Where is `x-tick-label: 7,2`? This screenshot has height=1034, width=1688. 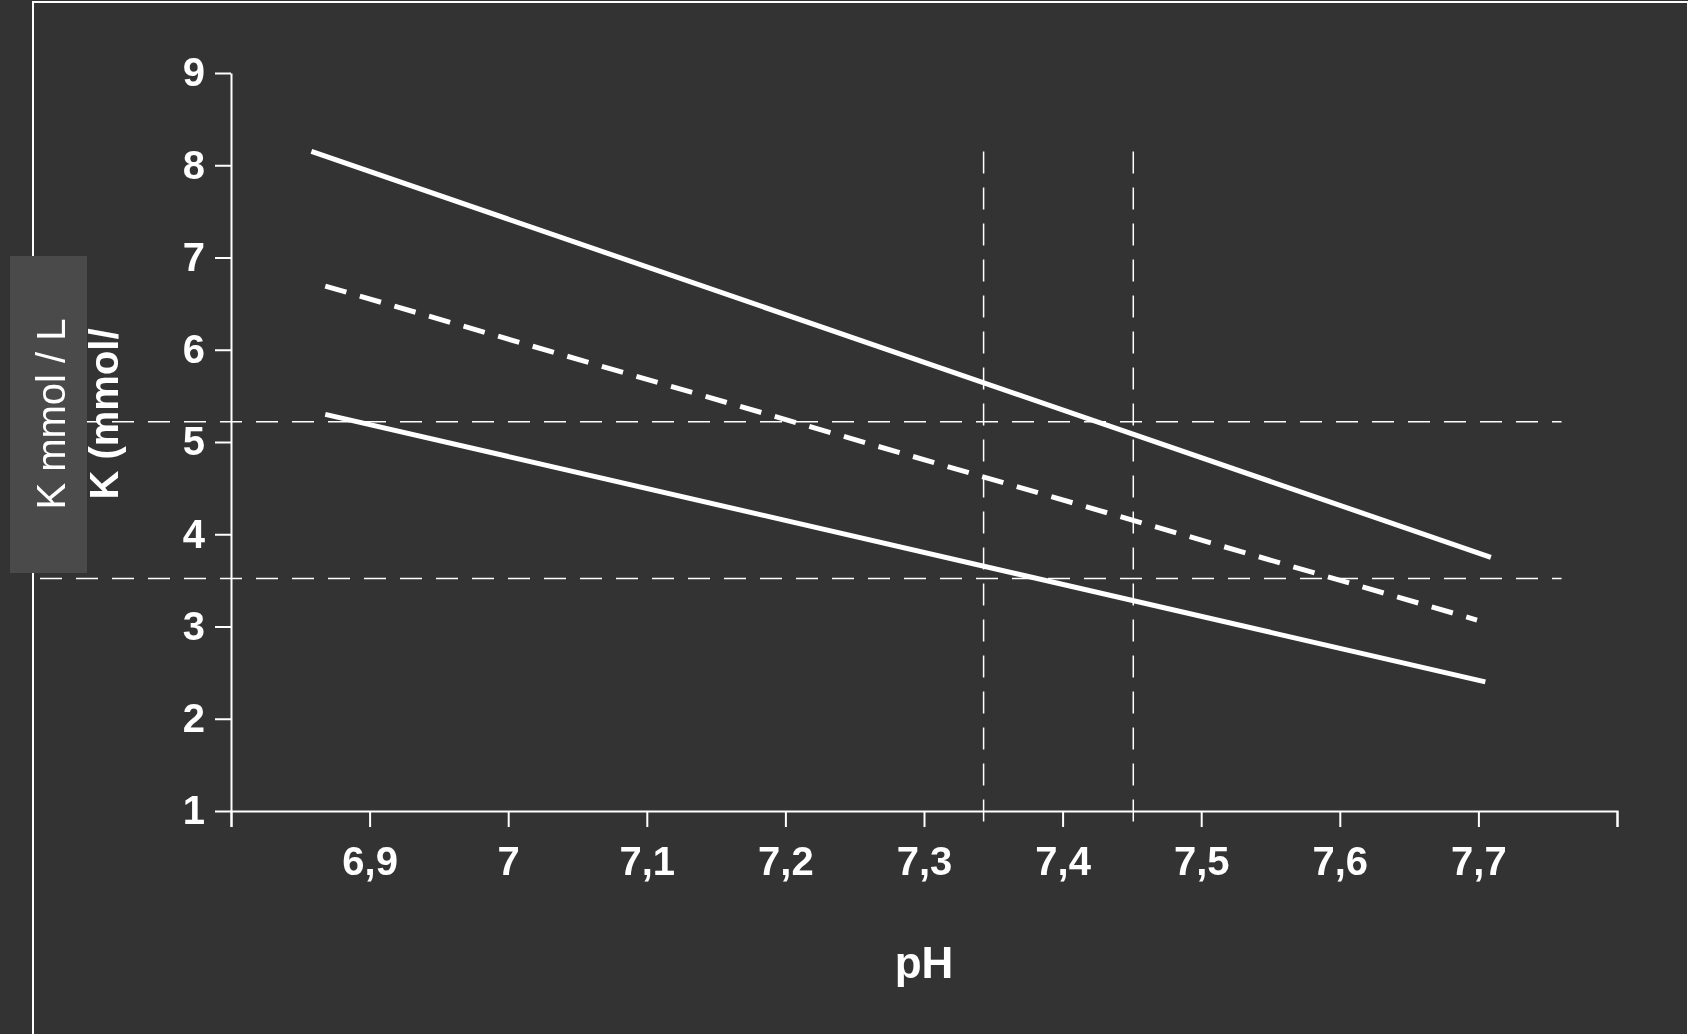 x-tick-label: 7,2 is located at coordinates (786, 861).